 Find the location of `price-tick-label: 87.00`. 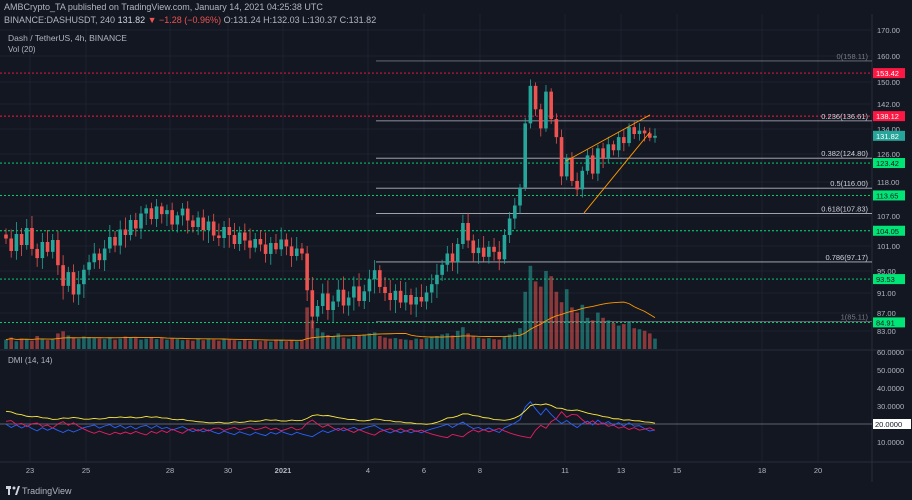

price-tick-label: 87.00 is located at coordinates (886, 313).